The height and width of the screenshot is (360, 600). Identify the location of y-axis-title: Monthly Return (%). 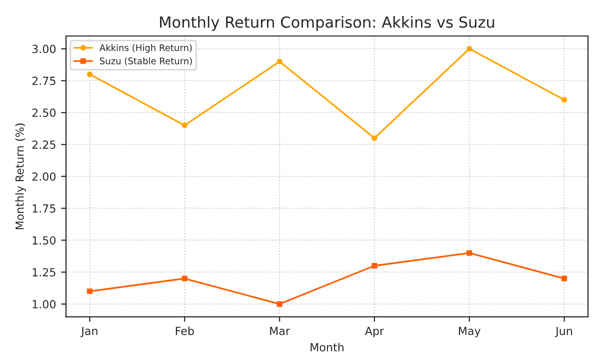
(20, 177).